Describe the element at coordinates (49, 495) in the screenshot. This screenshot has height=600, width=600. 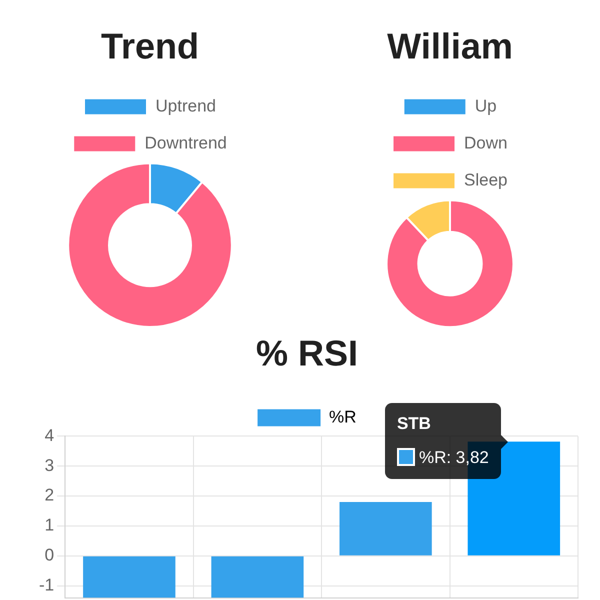
I see `y-tick-label: 2` at that location.